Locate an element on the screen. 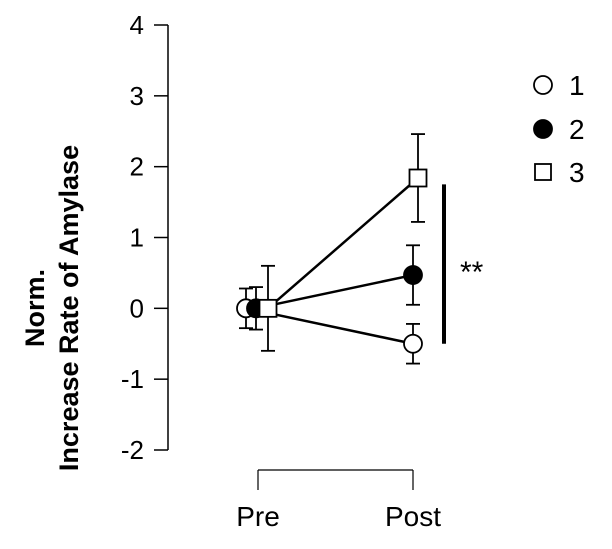  legend-marker-square is located at coordinates (543, 172).